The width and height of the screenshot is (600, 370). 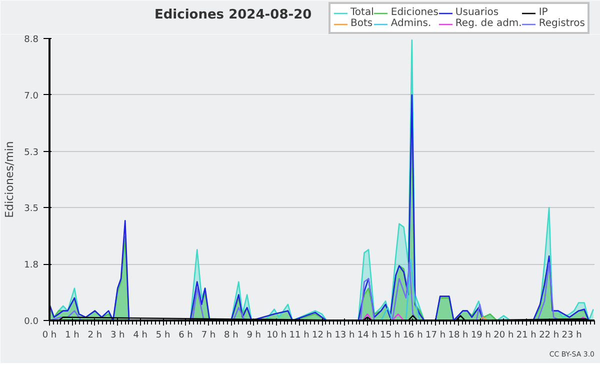 What do you see at coordinates (140, 335) in the screenshot?
I see `x-tick-label: 4 h` at bounding box center [140, 335].